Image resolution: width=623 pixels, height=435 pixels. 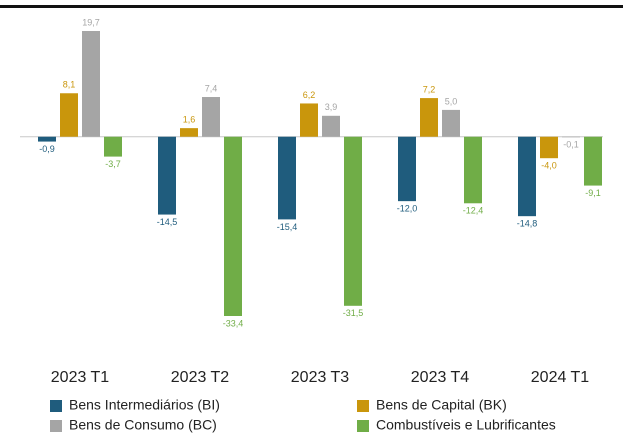 What do you see at coordinates (80, 377) in the screenshot?
I see `x-tick-label: 2023 T1` at bounding box center [80, 377].